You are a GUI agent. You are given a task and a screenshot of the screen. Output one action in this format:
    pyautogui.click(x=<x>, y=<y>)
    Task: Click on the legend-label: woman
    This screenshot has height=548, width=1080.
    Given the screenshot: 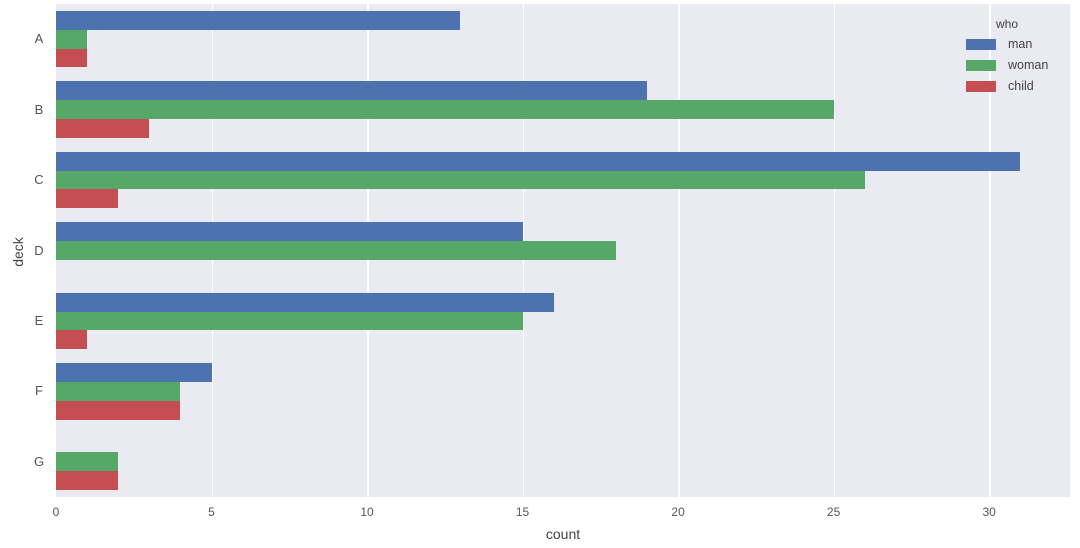 What is the action you would take?
    pyautogui.click(x=1028, y=65)
    